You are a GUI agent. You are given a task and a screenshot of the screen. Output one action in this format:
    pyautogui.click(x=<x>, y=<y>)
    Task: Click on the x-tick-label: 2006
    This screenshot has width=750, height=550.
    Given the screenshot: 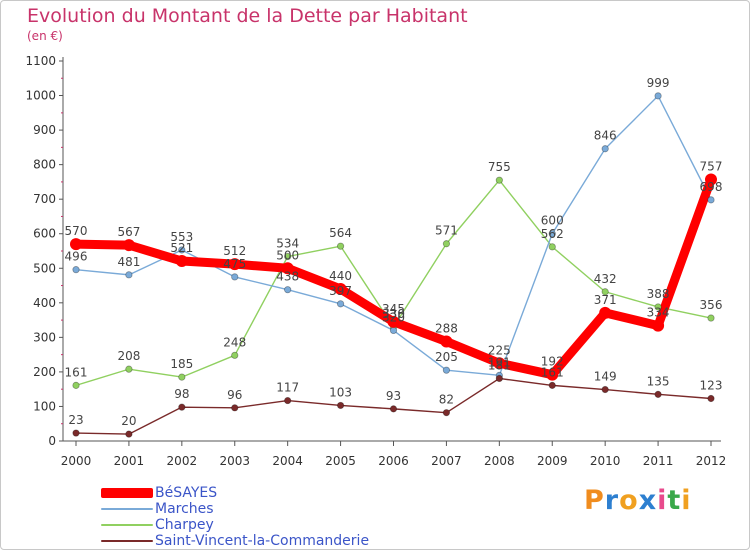 What is the action you would take?
    pyautogui.click(x=393, y=461)
    